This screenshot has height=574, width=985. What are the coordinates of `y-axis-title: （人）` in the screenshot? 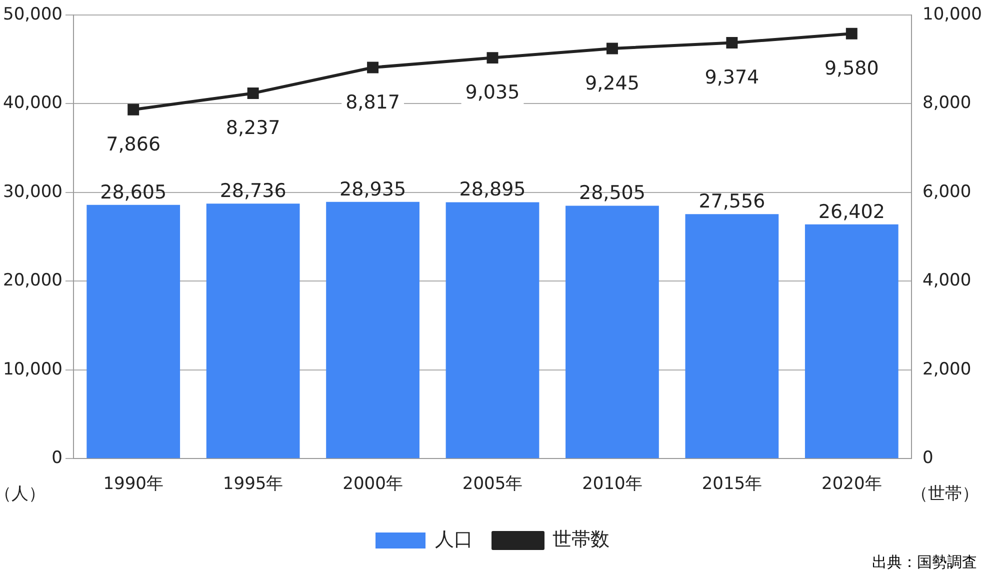 It's located at (23, 494).